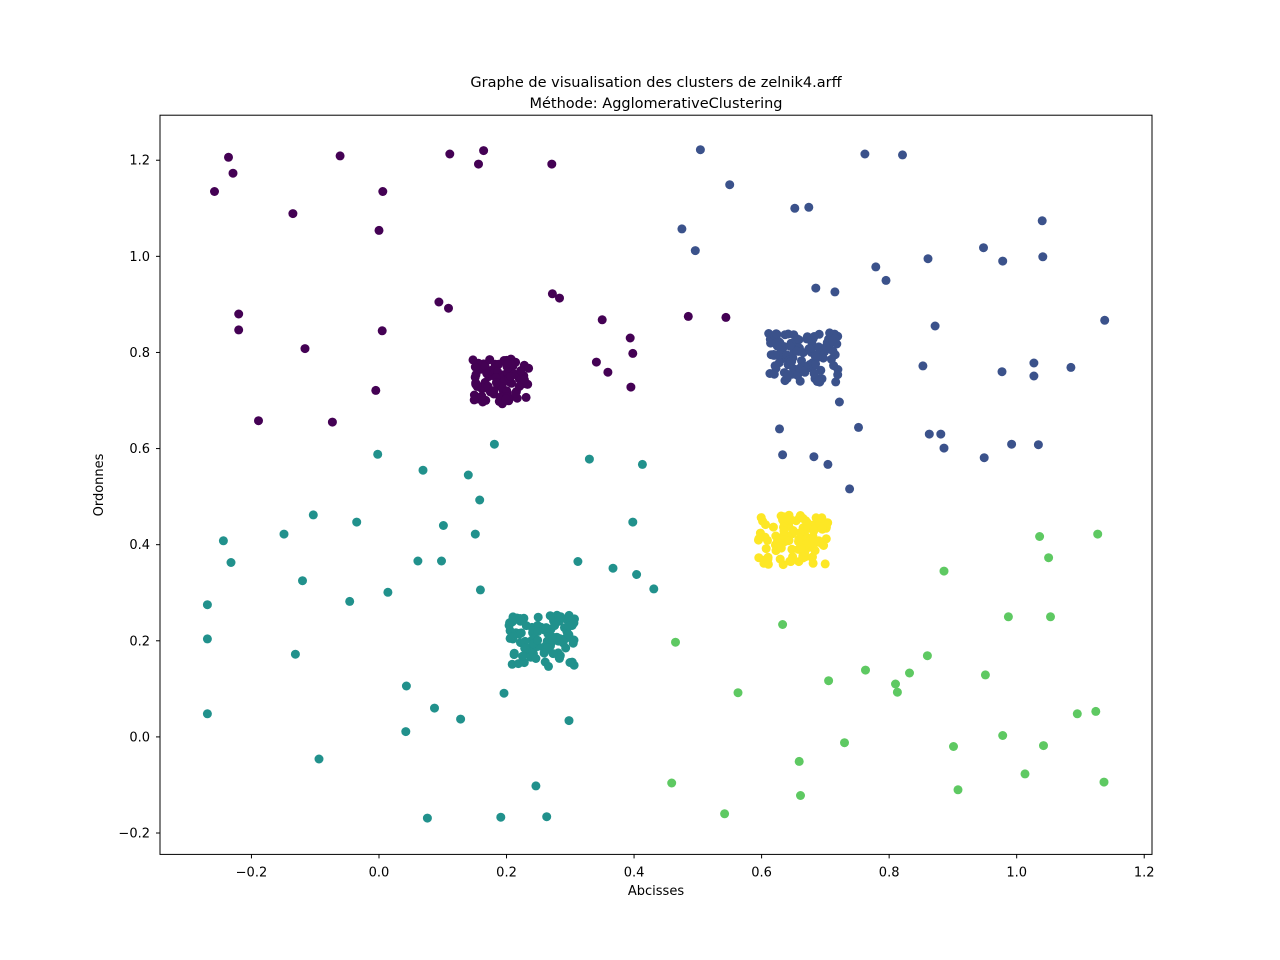  Describe the element at coordinates (1144, 872) in the screenshot. I see `x-tick-label: 1.2` at that location.